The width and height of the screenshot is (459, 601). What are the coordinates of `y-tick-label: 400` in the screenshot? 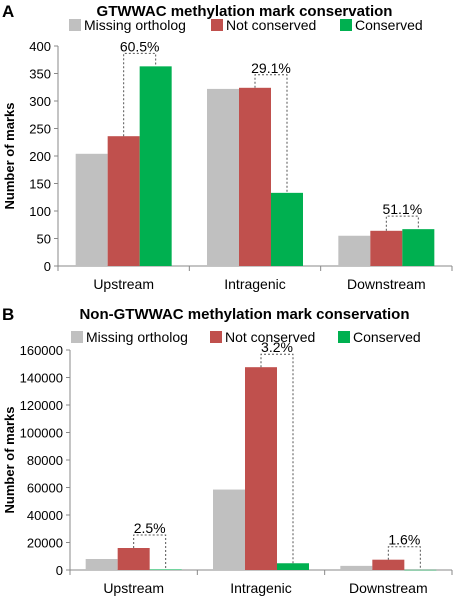 It's located at (40, 46).